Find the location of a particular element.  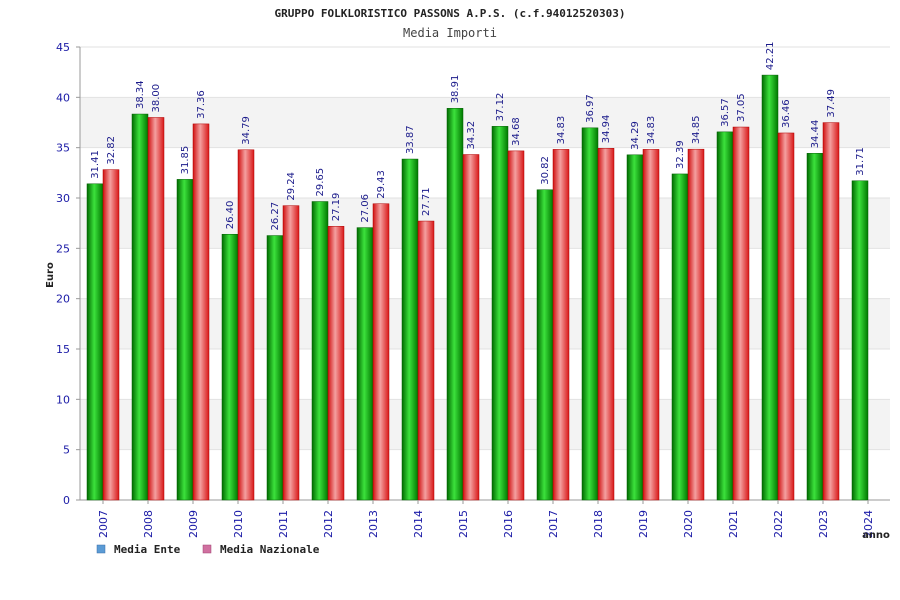

x-tick-label: 2007 is located at coordinates (103, 524).